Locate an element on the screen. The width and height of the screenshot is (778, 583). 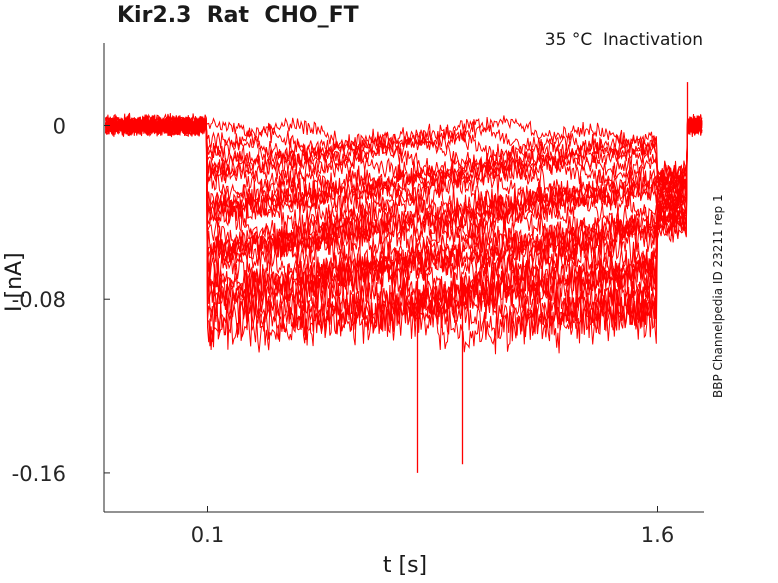
y-tick-label-1: 0 is located at coordinates (59, 127).